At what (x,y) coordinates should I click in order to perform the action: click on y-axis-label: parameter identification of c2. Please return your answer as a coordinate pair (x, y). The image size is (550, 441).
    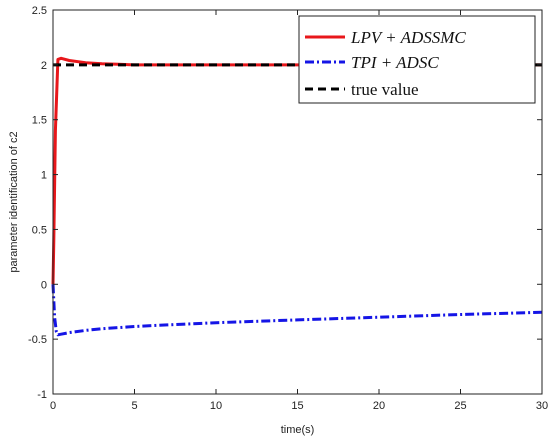
    Looking at the image, I should click on (14, 201).